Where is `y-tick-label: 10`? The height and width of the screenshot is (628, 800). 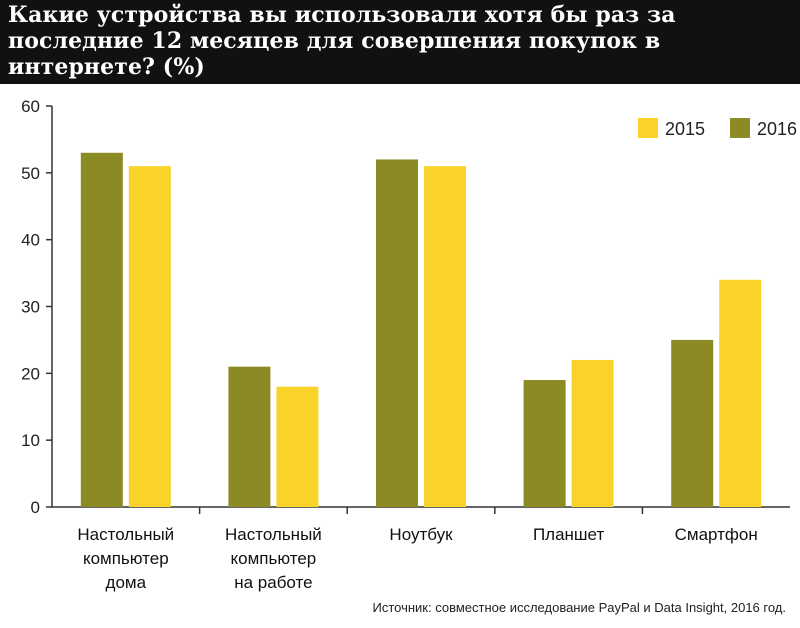 y-tick-label: 10 is located at coordinates (30, 440).